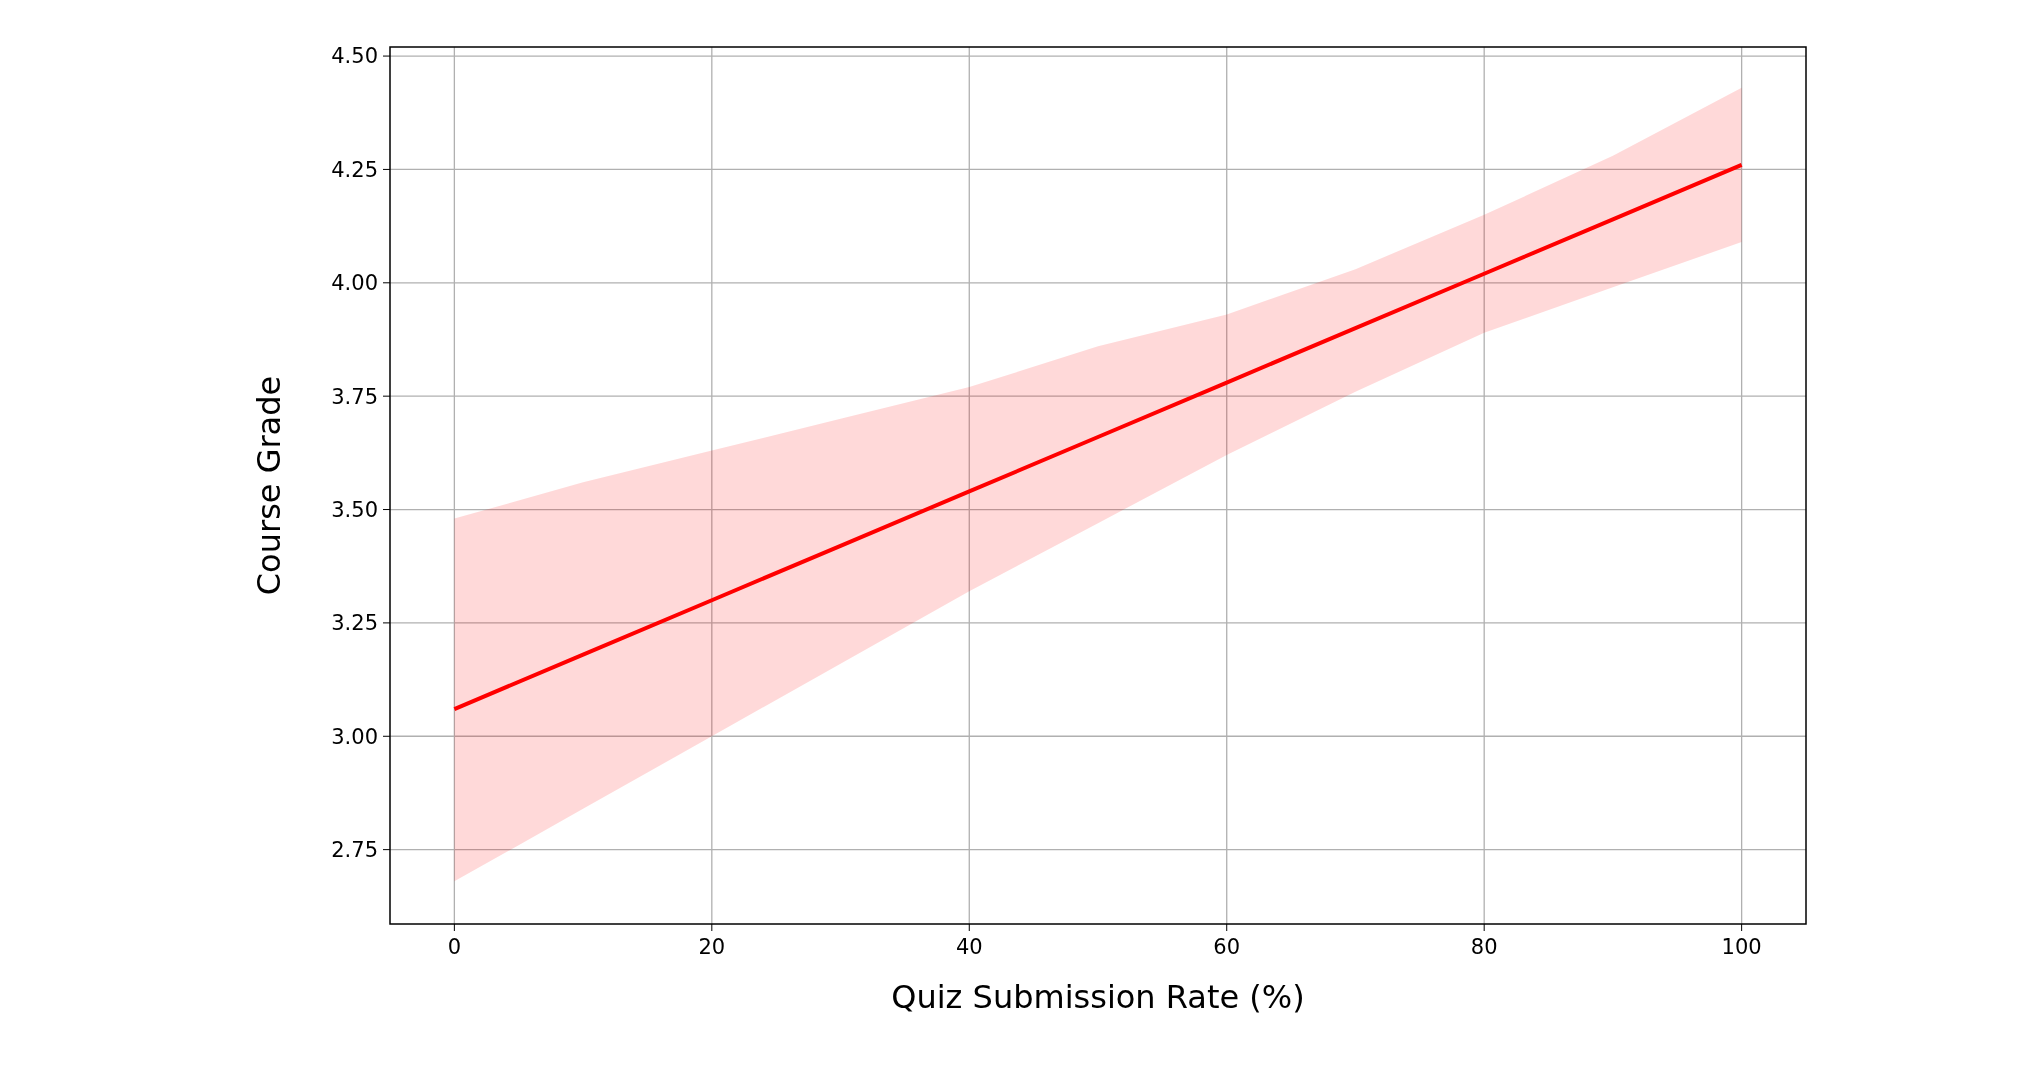 This screenshot has height=1080, width=2044. I want to click on y-tick-label: 4.00, so click(354, 283).